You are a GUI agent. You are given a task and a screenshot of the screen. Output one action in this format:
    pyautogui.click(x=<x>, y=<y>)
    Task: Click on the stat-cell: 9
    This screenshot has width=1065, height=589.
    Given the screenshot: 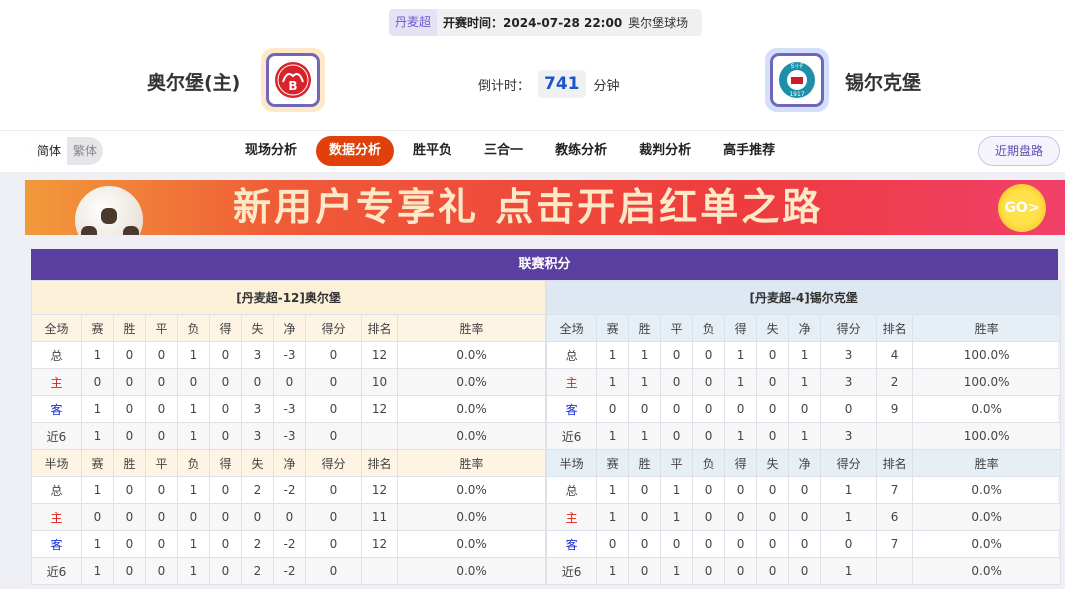 What is the action you would take?
    pyautogui.click(x=895, y=409)
    